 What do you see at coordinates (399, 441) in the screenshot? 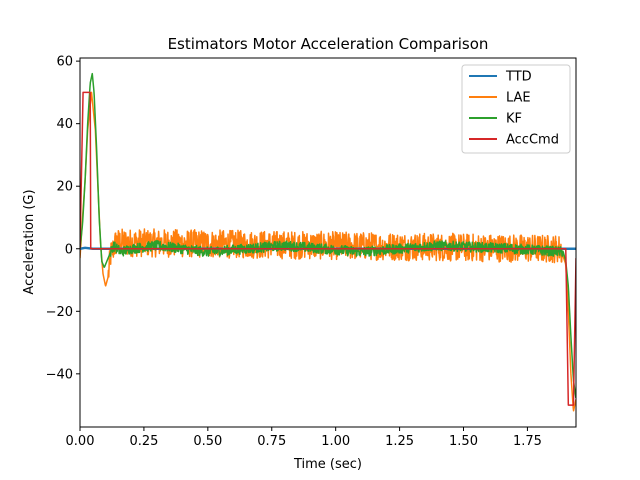
I see `x-tick-label: 1.25` at bounding box center [399, 441].